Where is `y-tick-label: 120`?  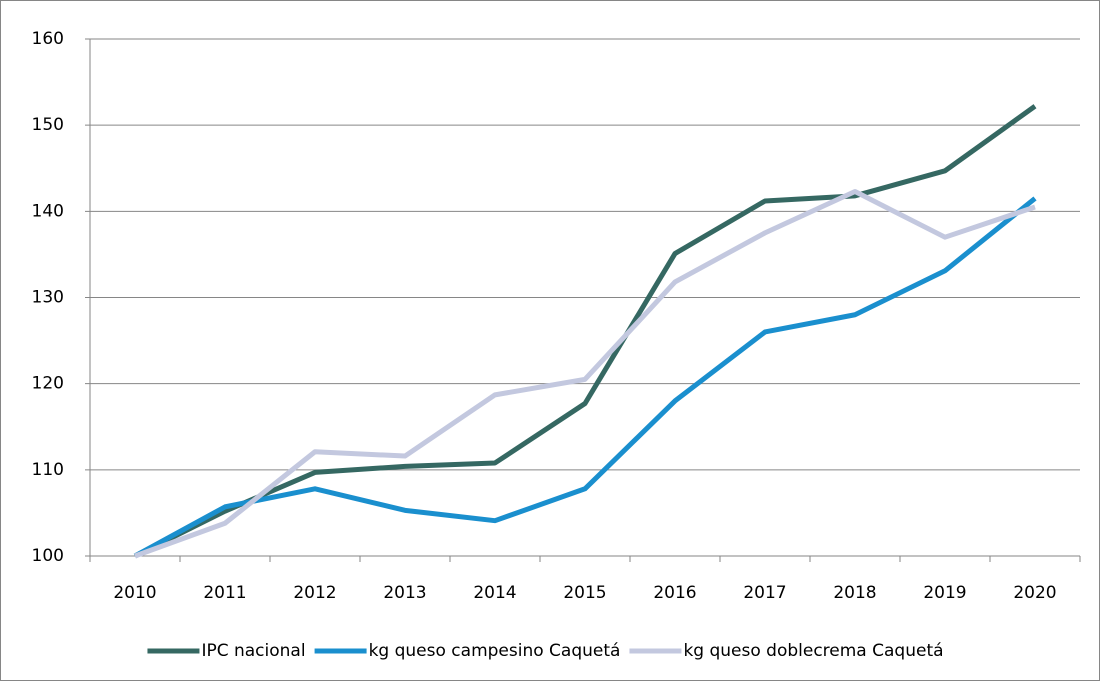 y-tick-label: 120 is located at coordinates (48, 384).